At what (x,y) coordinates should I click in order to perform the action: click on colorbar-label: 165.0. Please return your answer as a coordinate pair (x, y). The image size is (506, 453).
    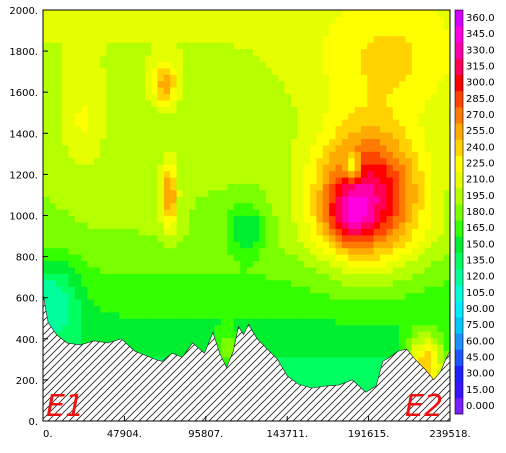
    Looking at the image, I should click on (480, 228).